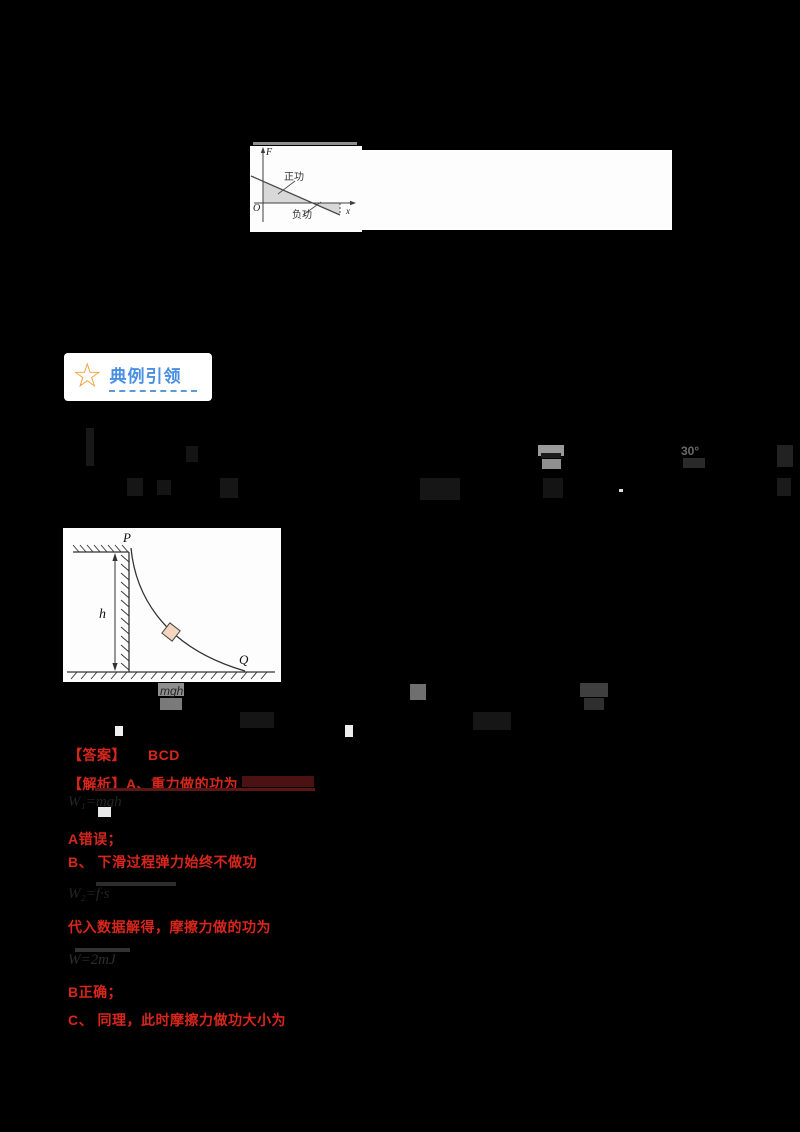  I want to click on faint-formula-1: W₁=mgh, so click(95, 802).